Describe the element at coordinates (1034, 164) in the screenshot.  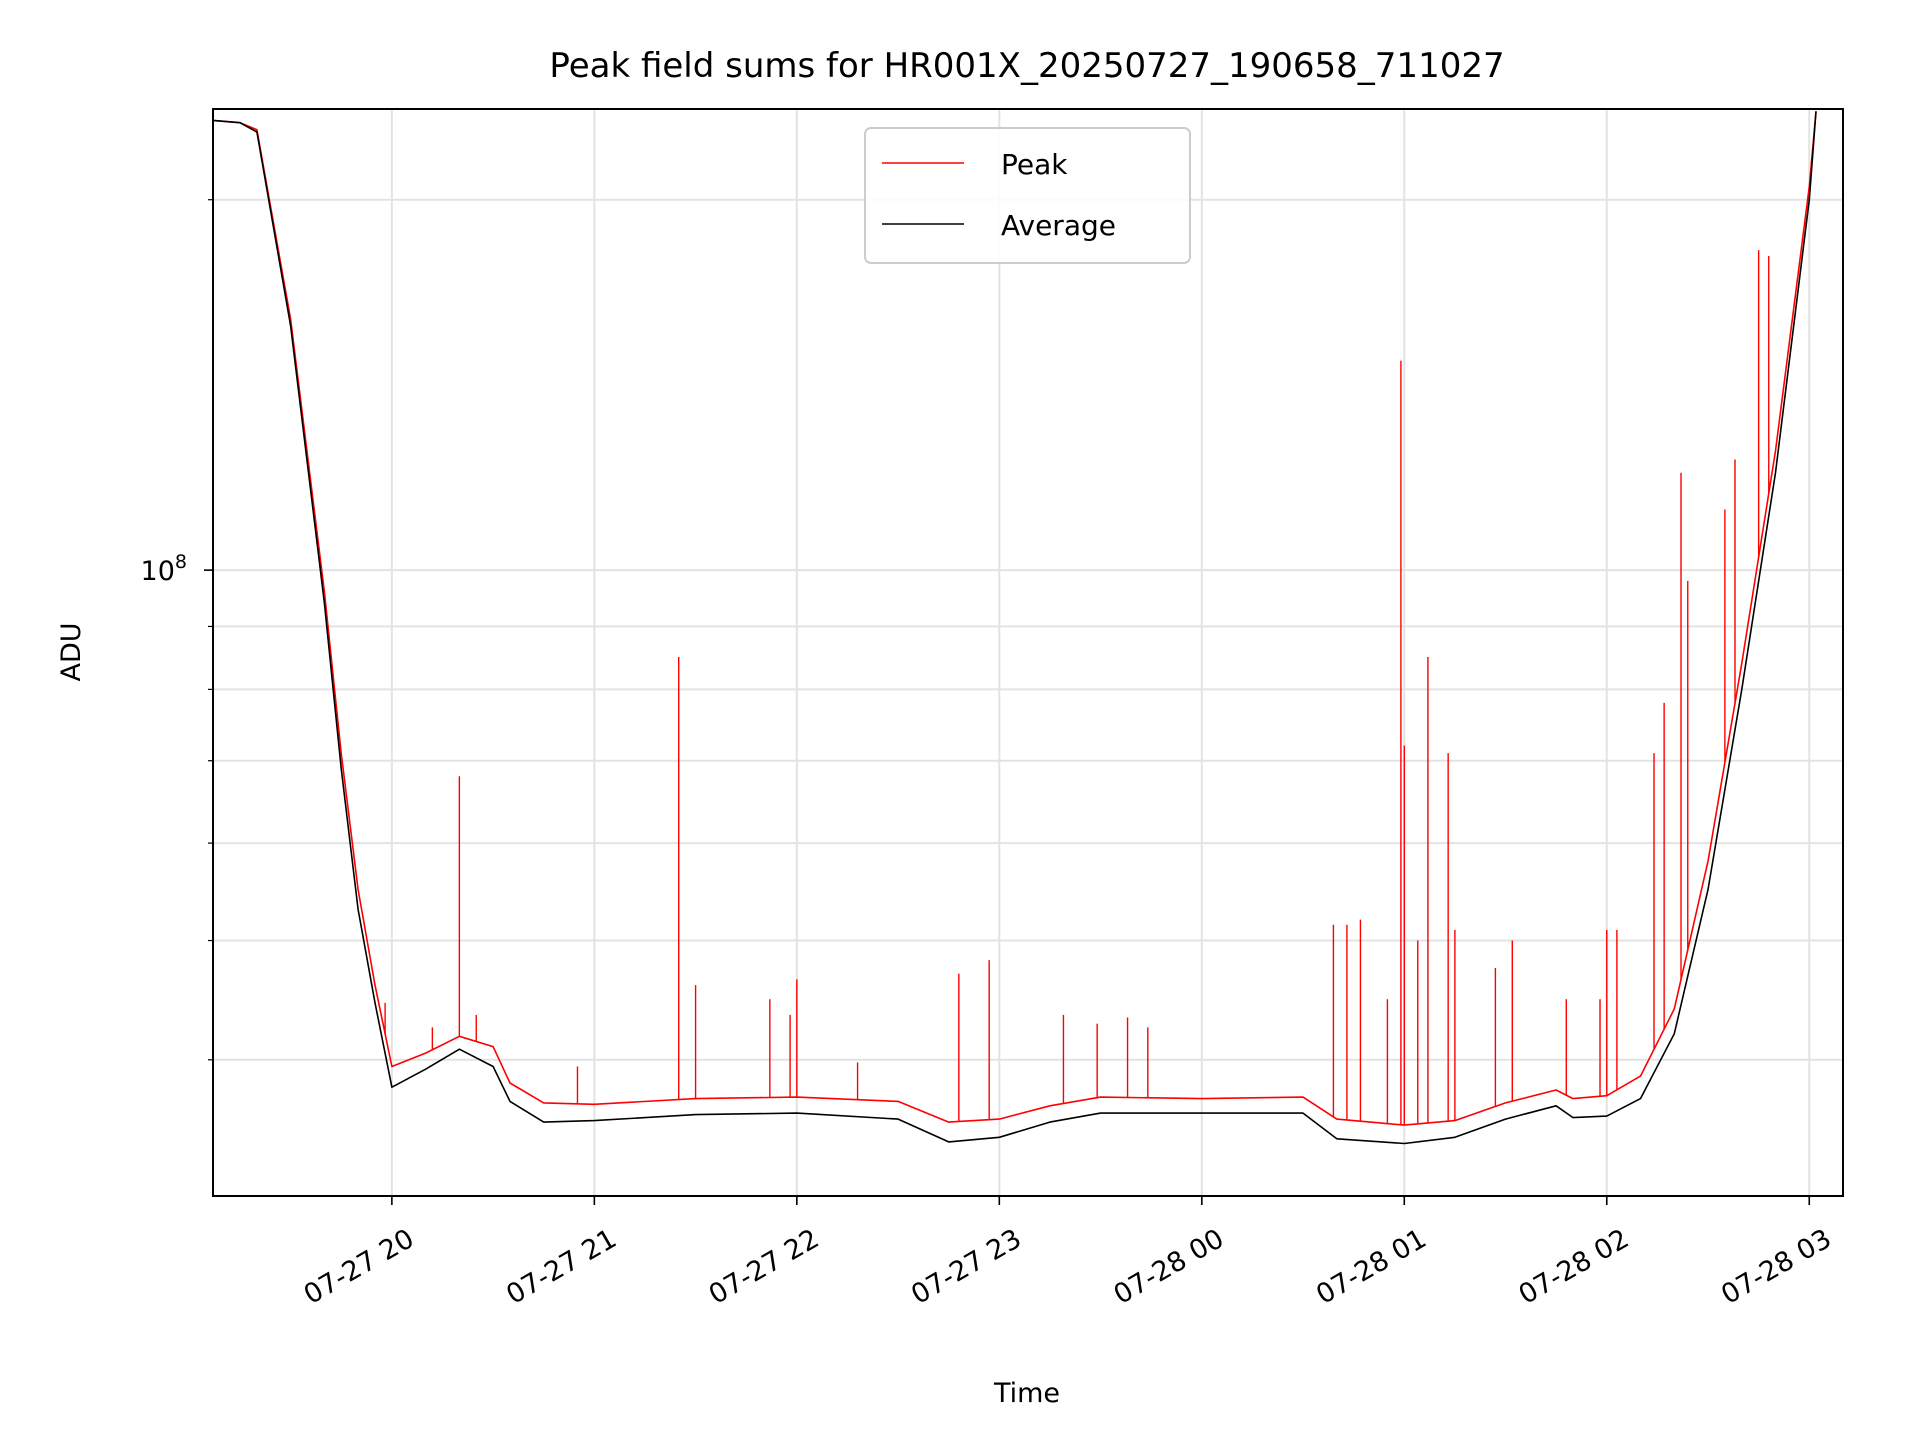
I see `legend-peak-label: Peak` at that location.